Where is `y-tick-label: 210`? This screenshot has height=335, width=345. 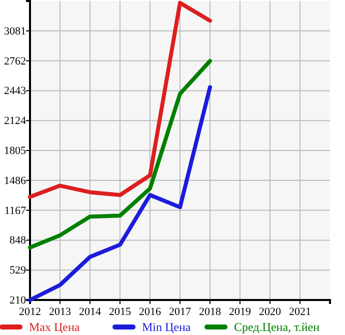 y-tick-label: 210 is located at coordinates (18, 300).